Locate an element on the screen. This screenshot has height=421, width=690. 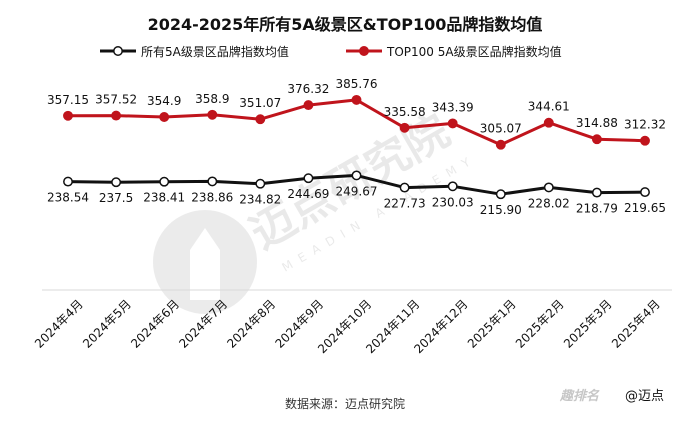
legend: 所有5A级景区品牌指数均值 TOP100 5A级景区品牌指数均值 is located at coordinates (331, 51).